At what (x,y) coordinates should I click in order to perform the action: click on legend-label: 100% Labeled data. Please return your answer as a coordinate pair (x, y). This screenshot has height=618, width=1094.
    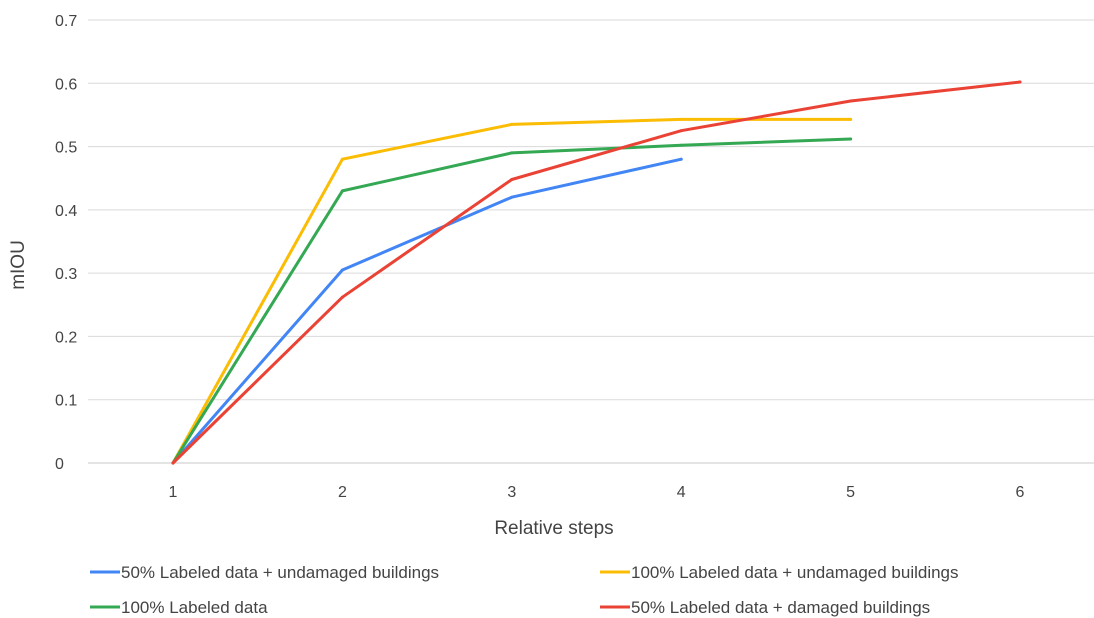
    Looking at the image, I should click on (194, 607).